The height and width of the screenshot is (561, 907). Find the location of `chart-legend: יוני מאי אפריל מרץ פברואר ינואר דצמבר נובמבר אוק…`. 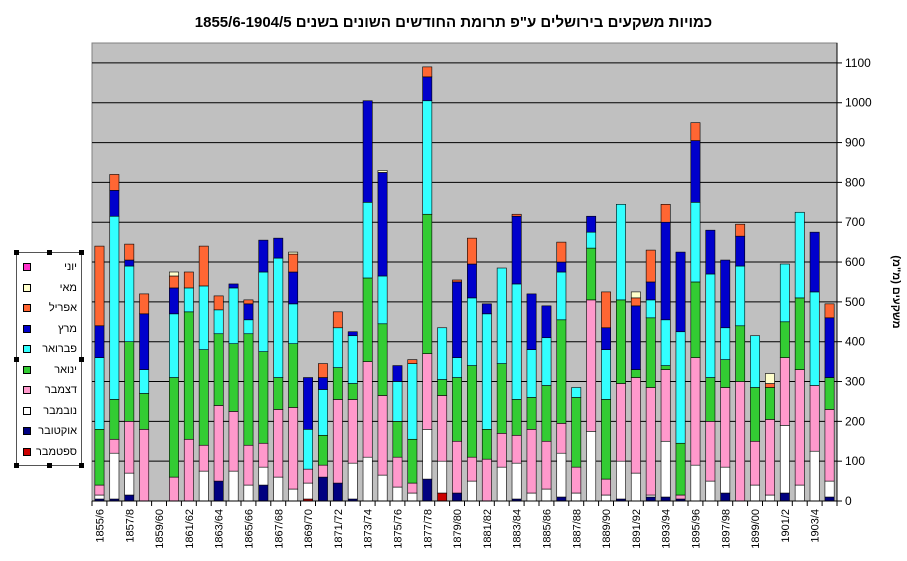

chart-legend: יוני מאי אפריל מרץ פברואר ינואר דצמבר נובמבר אוק… is located at coordinates (49, 359).